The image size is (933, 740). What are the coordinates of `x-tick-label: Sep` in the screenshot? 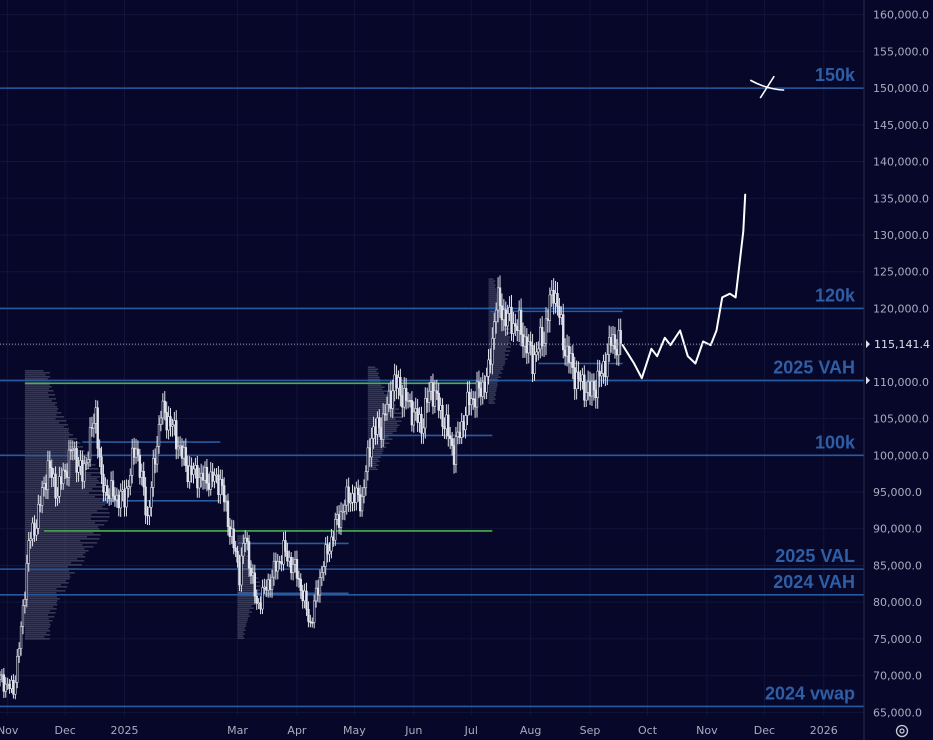 It's located at (590, 730).